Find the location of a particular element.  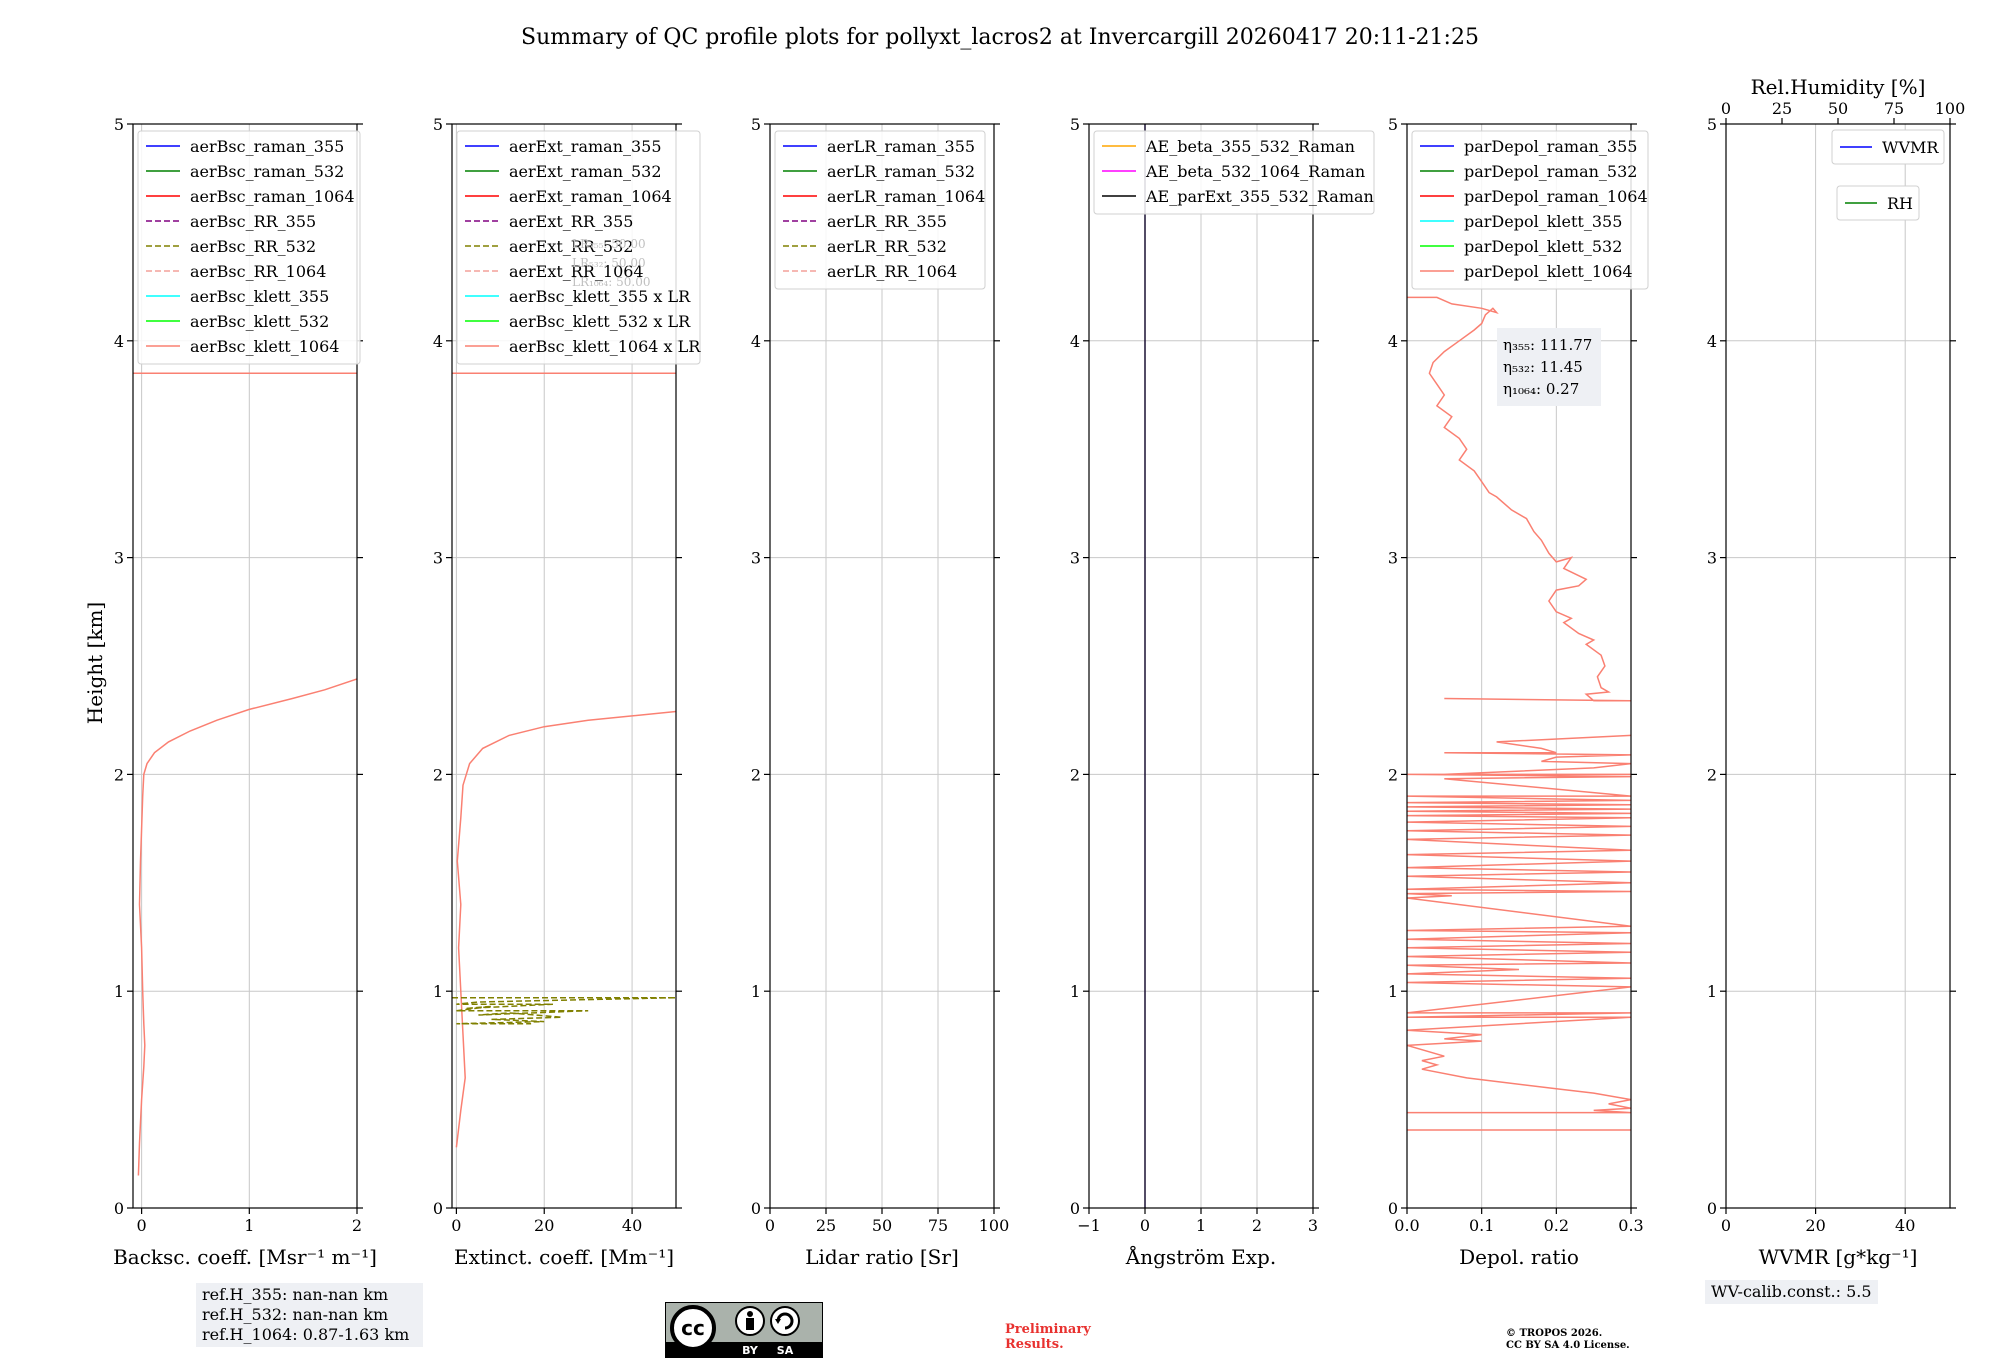

legend-label: aerBsc_raman_532 is located at coordinates (267, 171).